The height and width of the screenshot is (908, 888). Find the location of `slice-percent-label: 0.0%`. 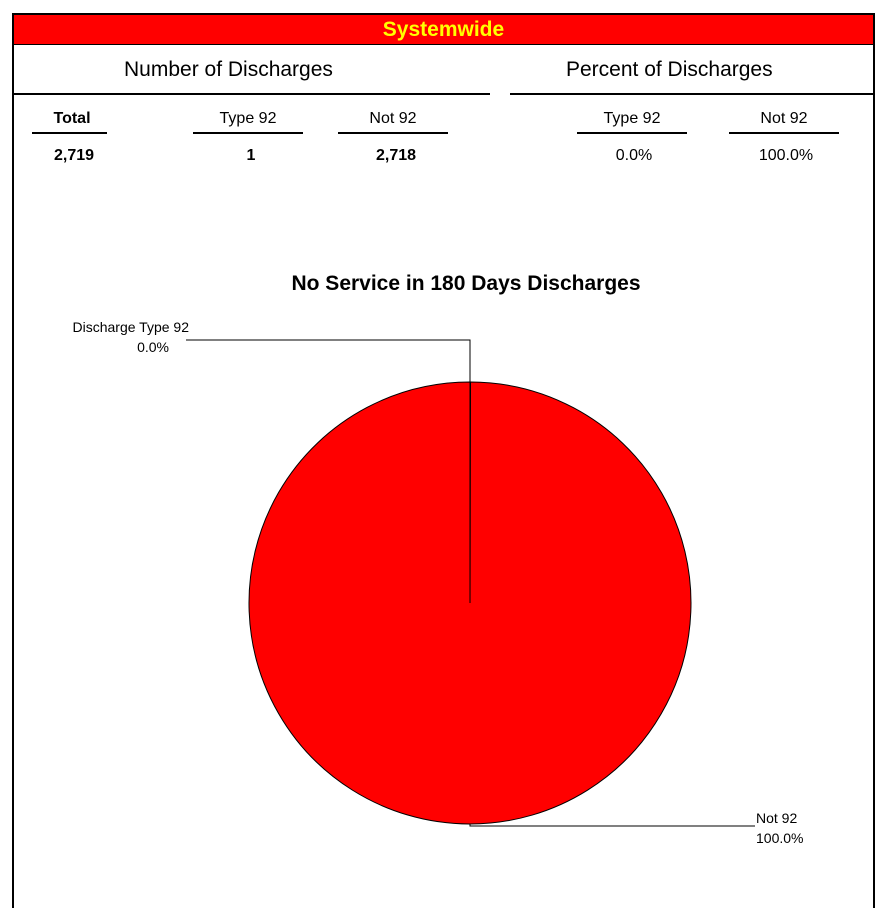

slice-percent-label: 0.0% is located at coordinates (153, 347).